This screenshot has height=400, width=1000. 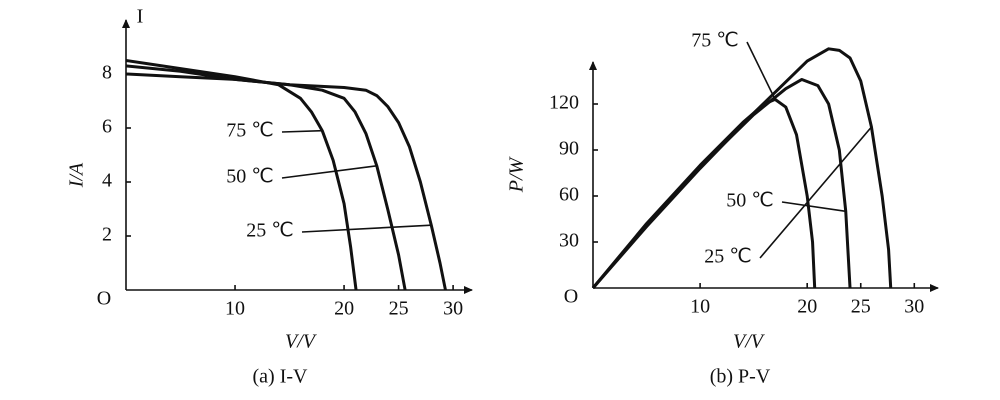 What do you see at coordinates (107, 73) in the screenshot?
I see `y-tick-label: 8` at bounding box center [107, 73].